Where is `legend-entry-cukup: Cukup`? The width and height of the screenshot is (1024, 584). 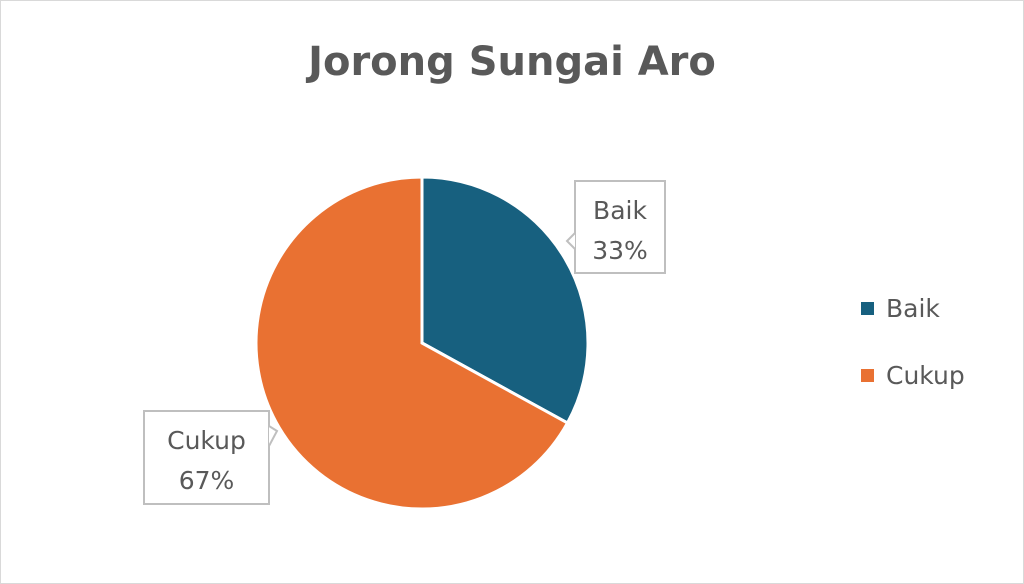 legend-entry-cukup: Cukup is located at coordinates (913, 375).